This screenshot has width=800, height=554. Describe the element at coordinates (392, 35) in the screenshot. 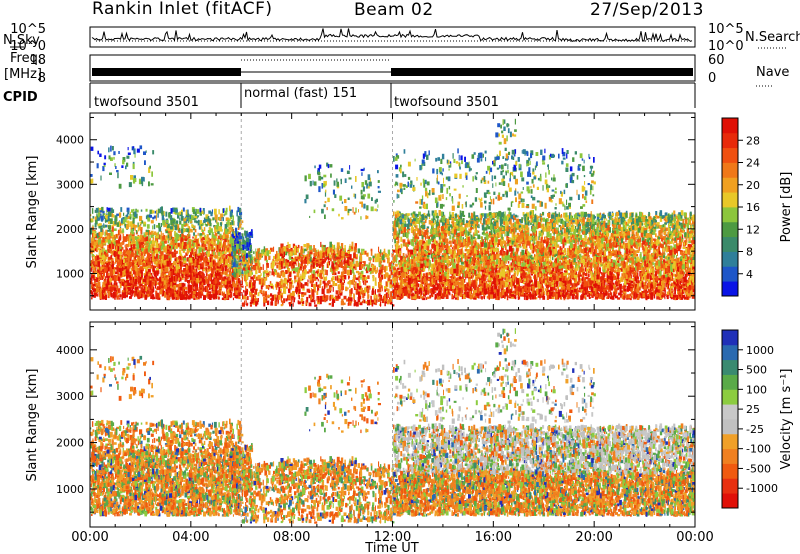

I see `noise-sky-line` at that location.